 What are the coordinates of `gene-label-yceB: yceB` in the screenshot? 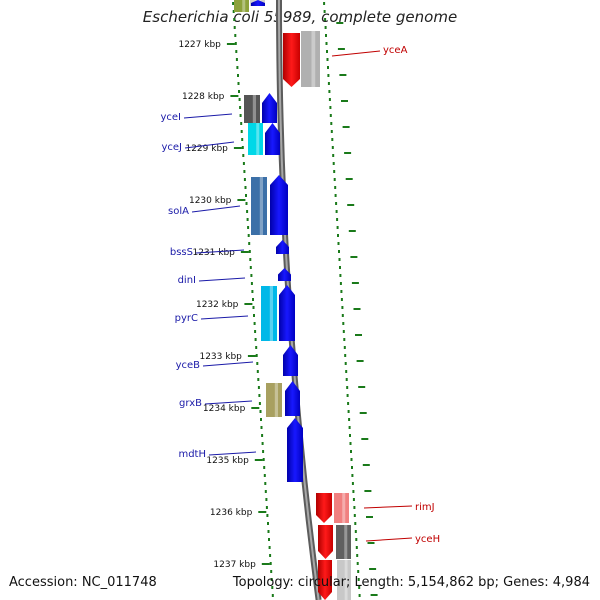 It's located at (188, 365).